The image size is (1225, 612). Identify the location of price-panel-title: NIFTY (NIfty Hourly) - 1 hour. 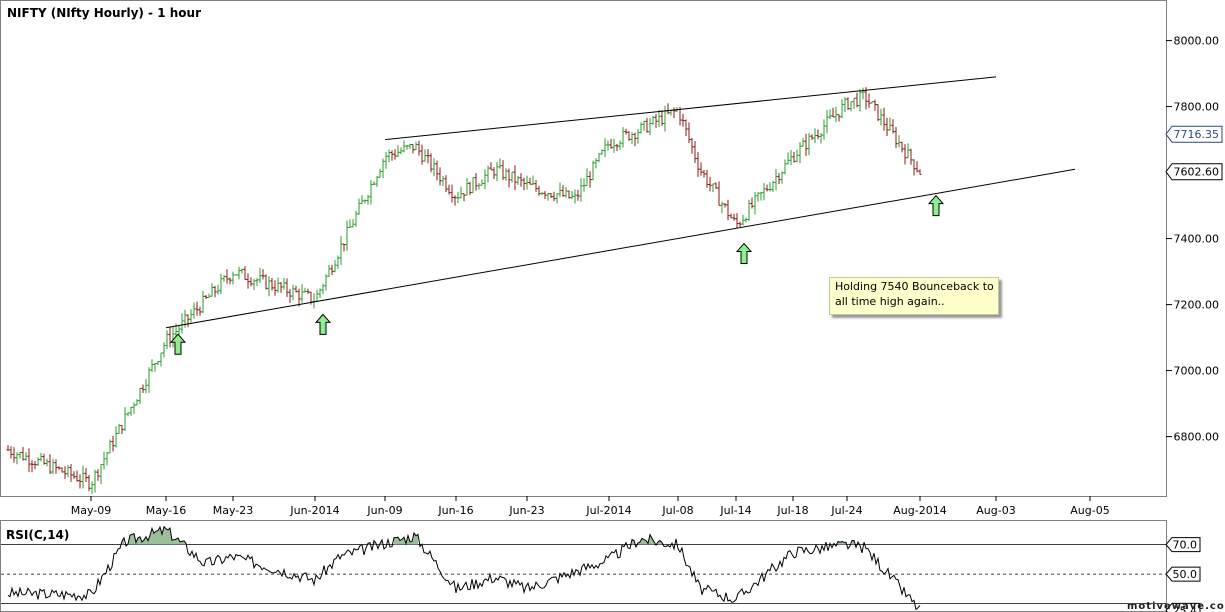
(104, 13).